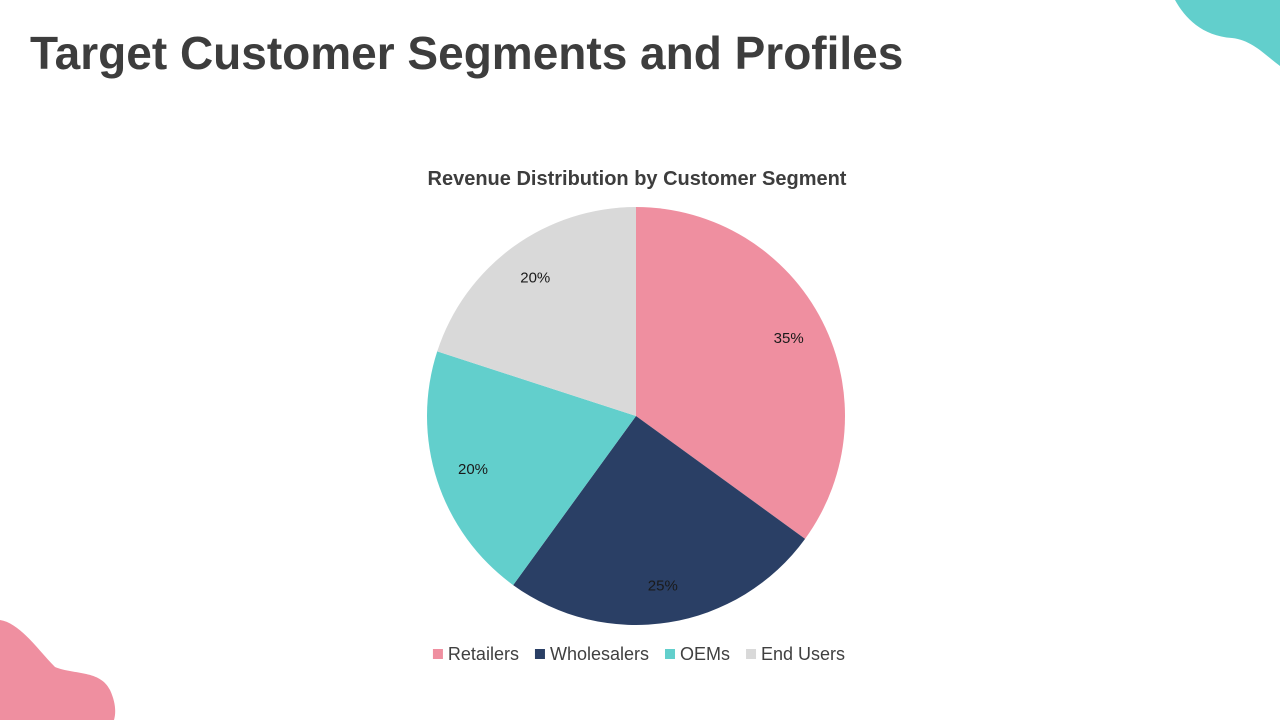 The image size is (1280, 720). Describe the element at coordinates (599, 654) in the screenshot. I see `legend-label: Wholesalers` at that location.